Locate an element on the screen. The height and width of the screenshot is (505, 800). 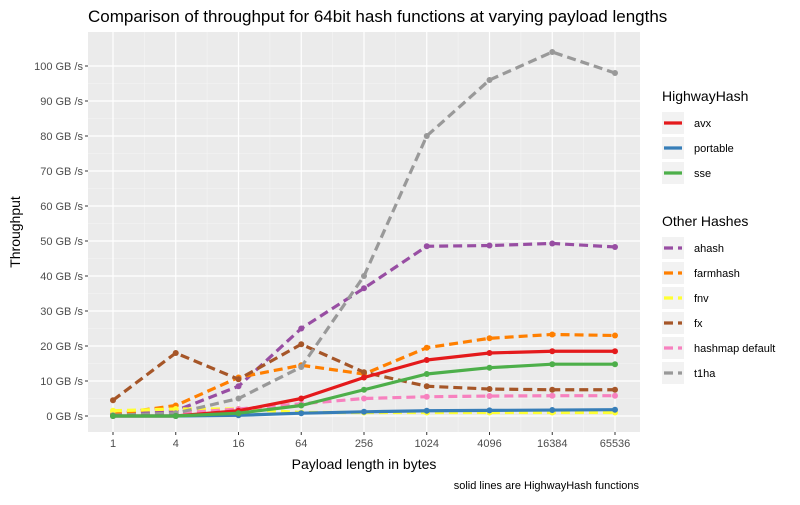
legend-label-fx: fx is located at coordinates (698, 324).